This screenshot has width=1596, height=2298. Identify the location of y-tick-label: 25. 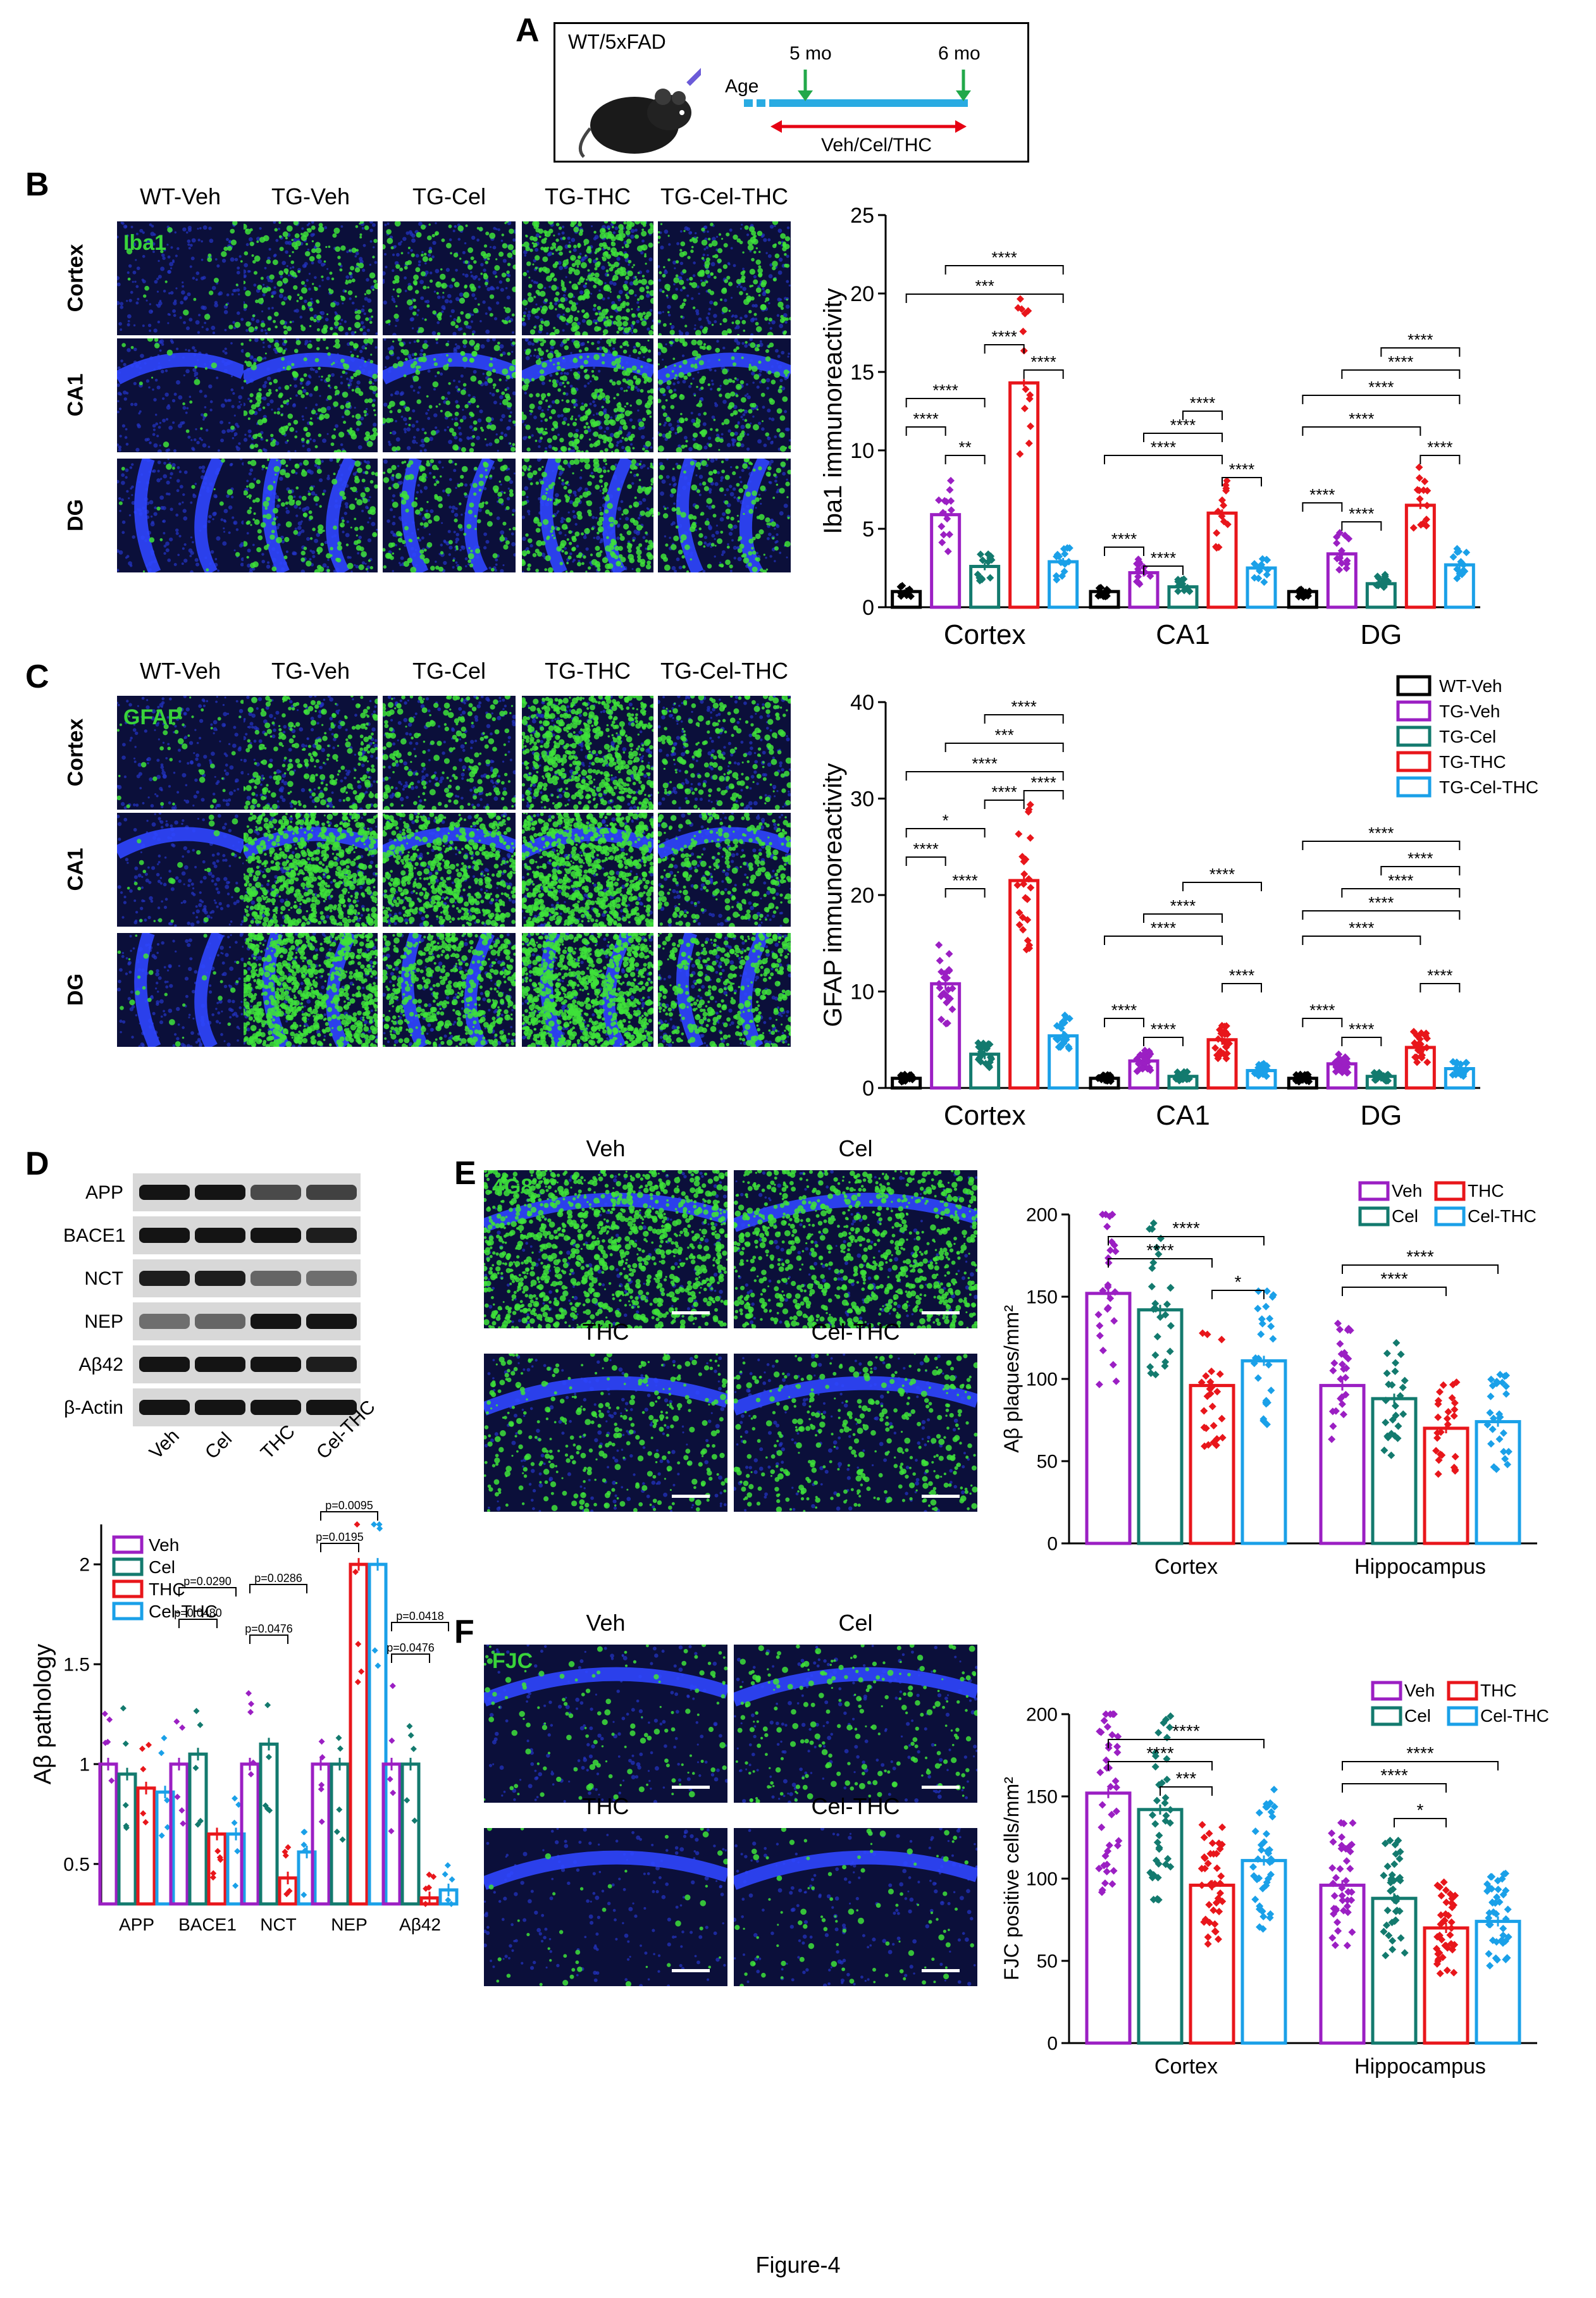
(862, 216).